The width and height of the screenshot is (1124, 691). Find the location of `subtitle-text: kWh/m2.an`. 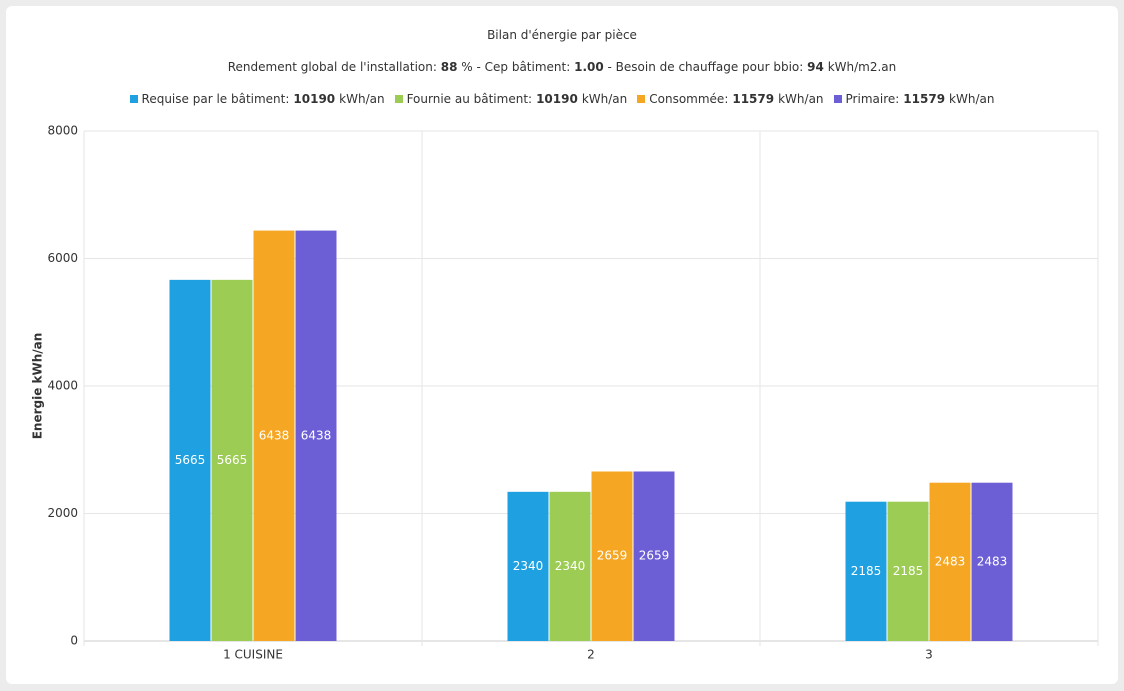

subtitle-text: kWh/m2.an is located at coordinates (862, 67).